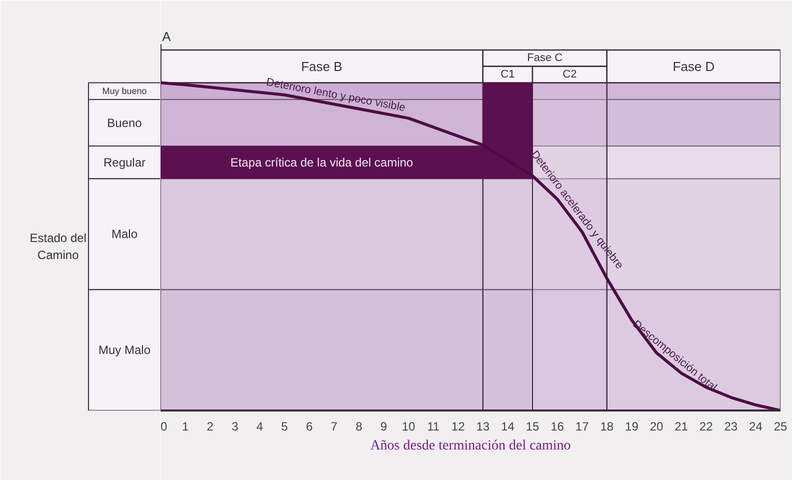 This screenshot has height=486, width=796. What do you see at coordinates (58, 246) in the screenshot?
I see `text: Estado del Camino` at bounding box center [58, 246].